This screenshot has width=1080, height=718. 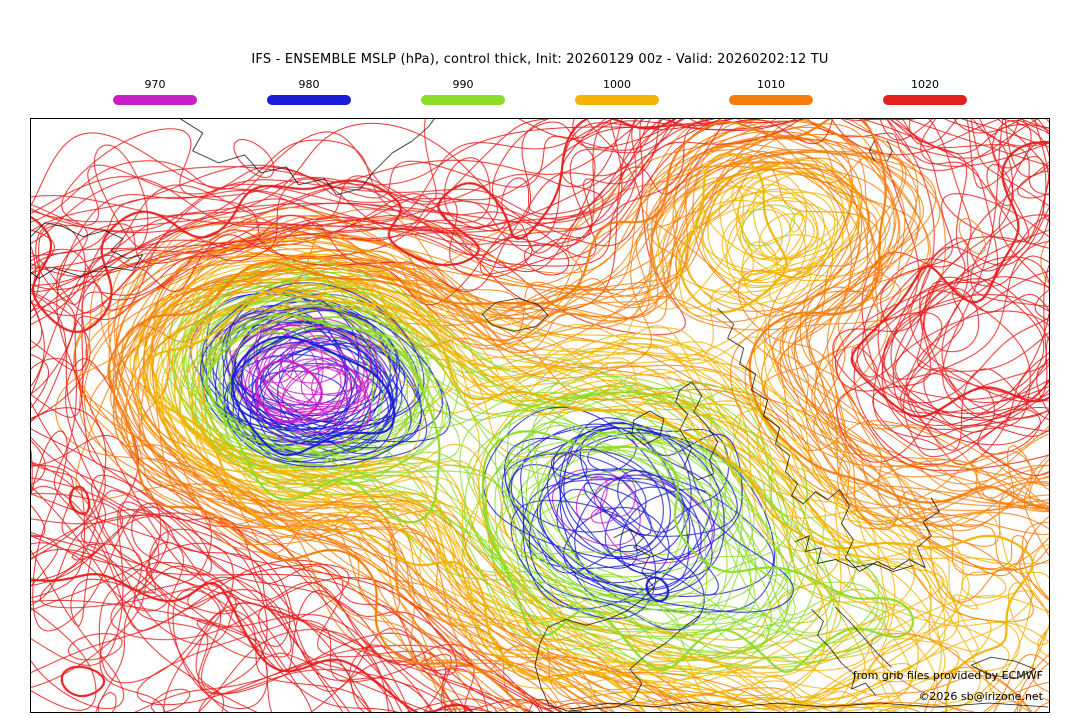 I want to click on legend-label-1010: 1010, so click(x=771, y=84).